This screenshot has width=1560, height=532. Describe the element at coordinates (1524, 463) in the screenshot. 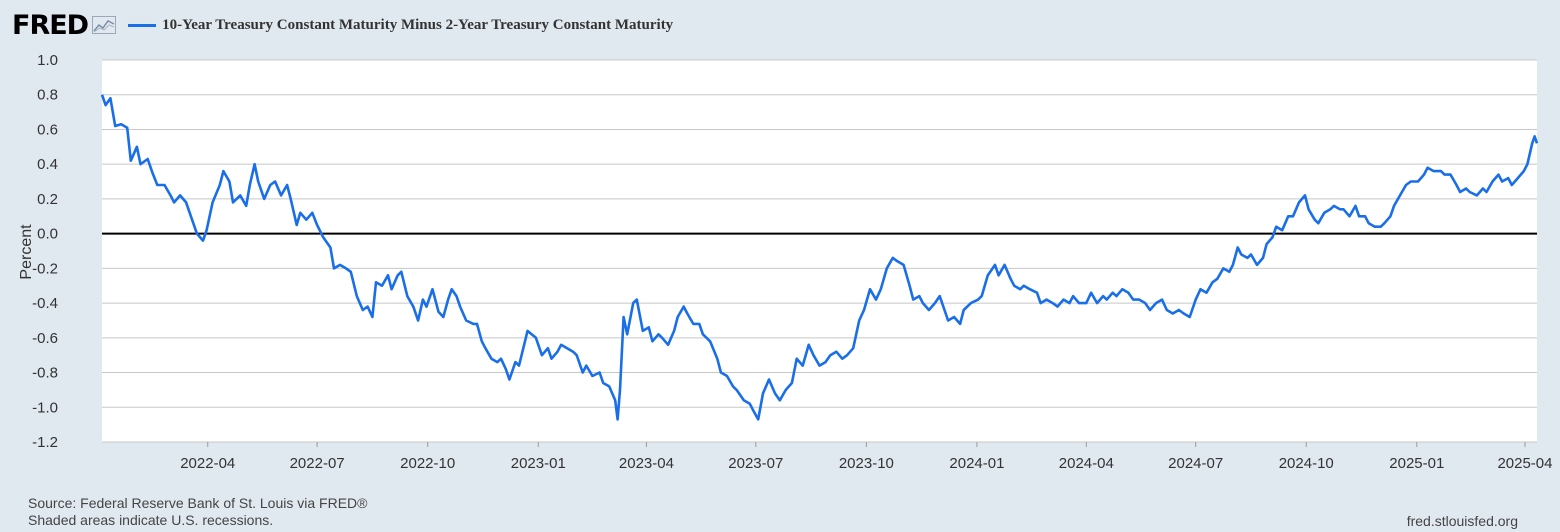

I see `x-tick-label: 2025-04` at that location.